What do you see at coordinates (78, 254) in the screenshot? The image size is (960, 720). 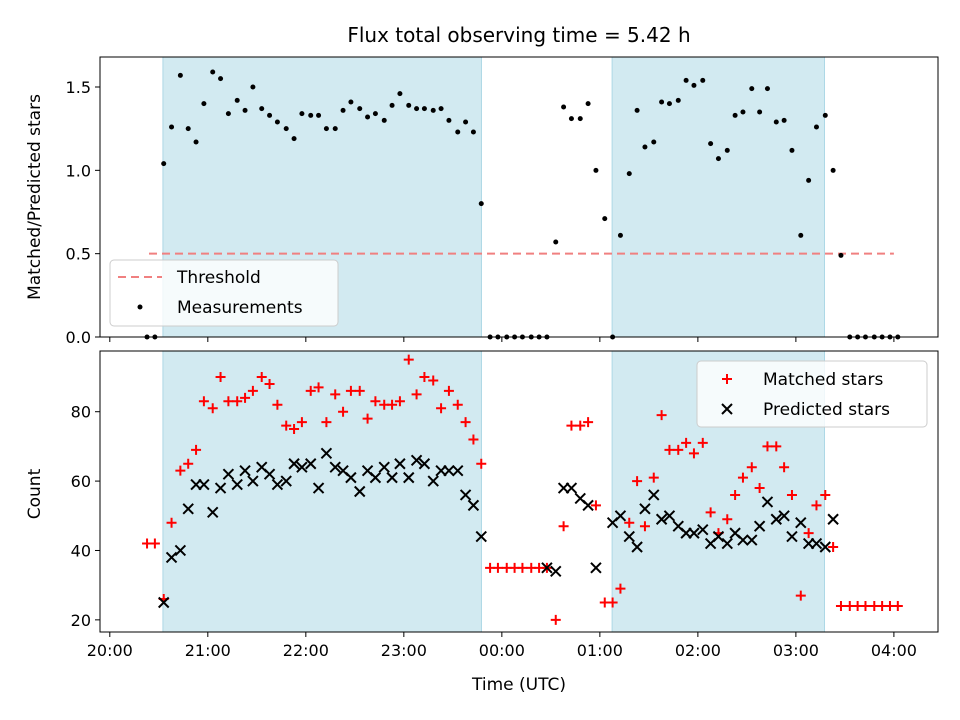 I see `y-tick-label: 0.5` at bounding box center [78, 254].